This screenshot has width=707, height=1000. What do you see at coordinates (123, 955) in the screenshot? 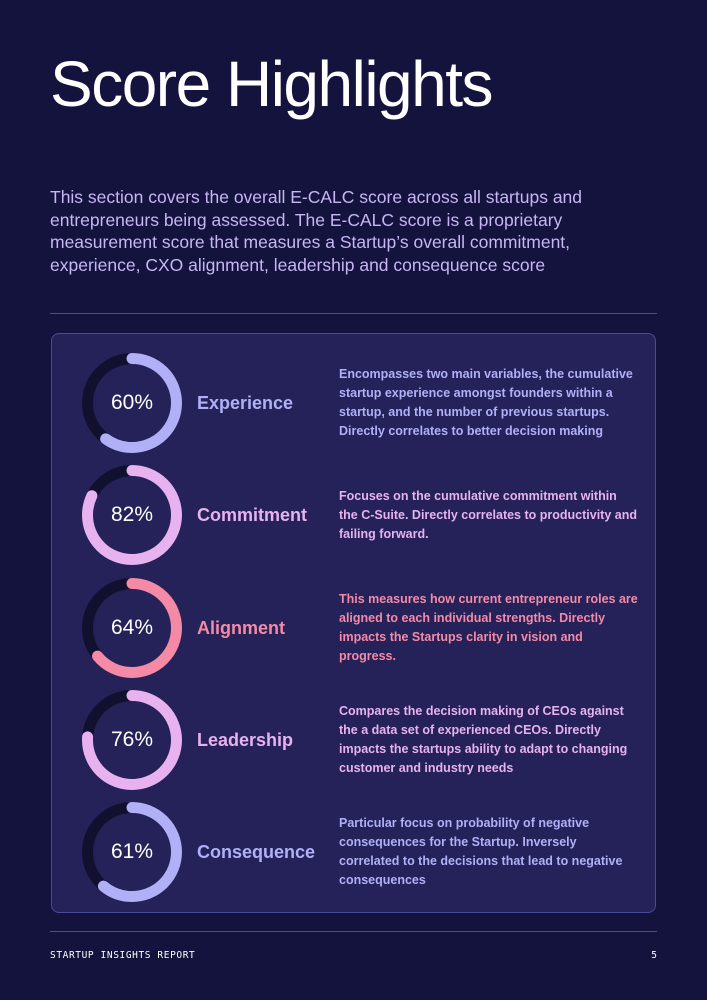
I see `report-name: STARTUP INSIGHTS REPORT` at bounding box center [123, 955].